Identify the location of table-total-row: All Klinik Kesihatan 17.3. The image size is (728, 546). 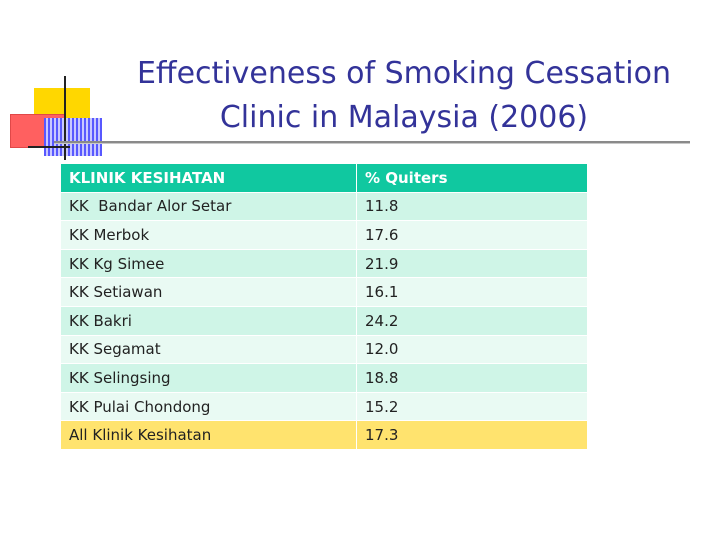
(324, 435).